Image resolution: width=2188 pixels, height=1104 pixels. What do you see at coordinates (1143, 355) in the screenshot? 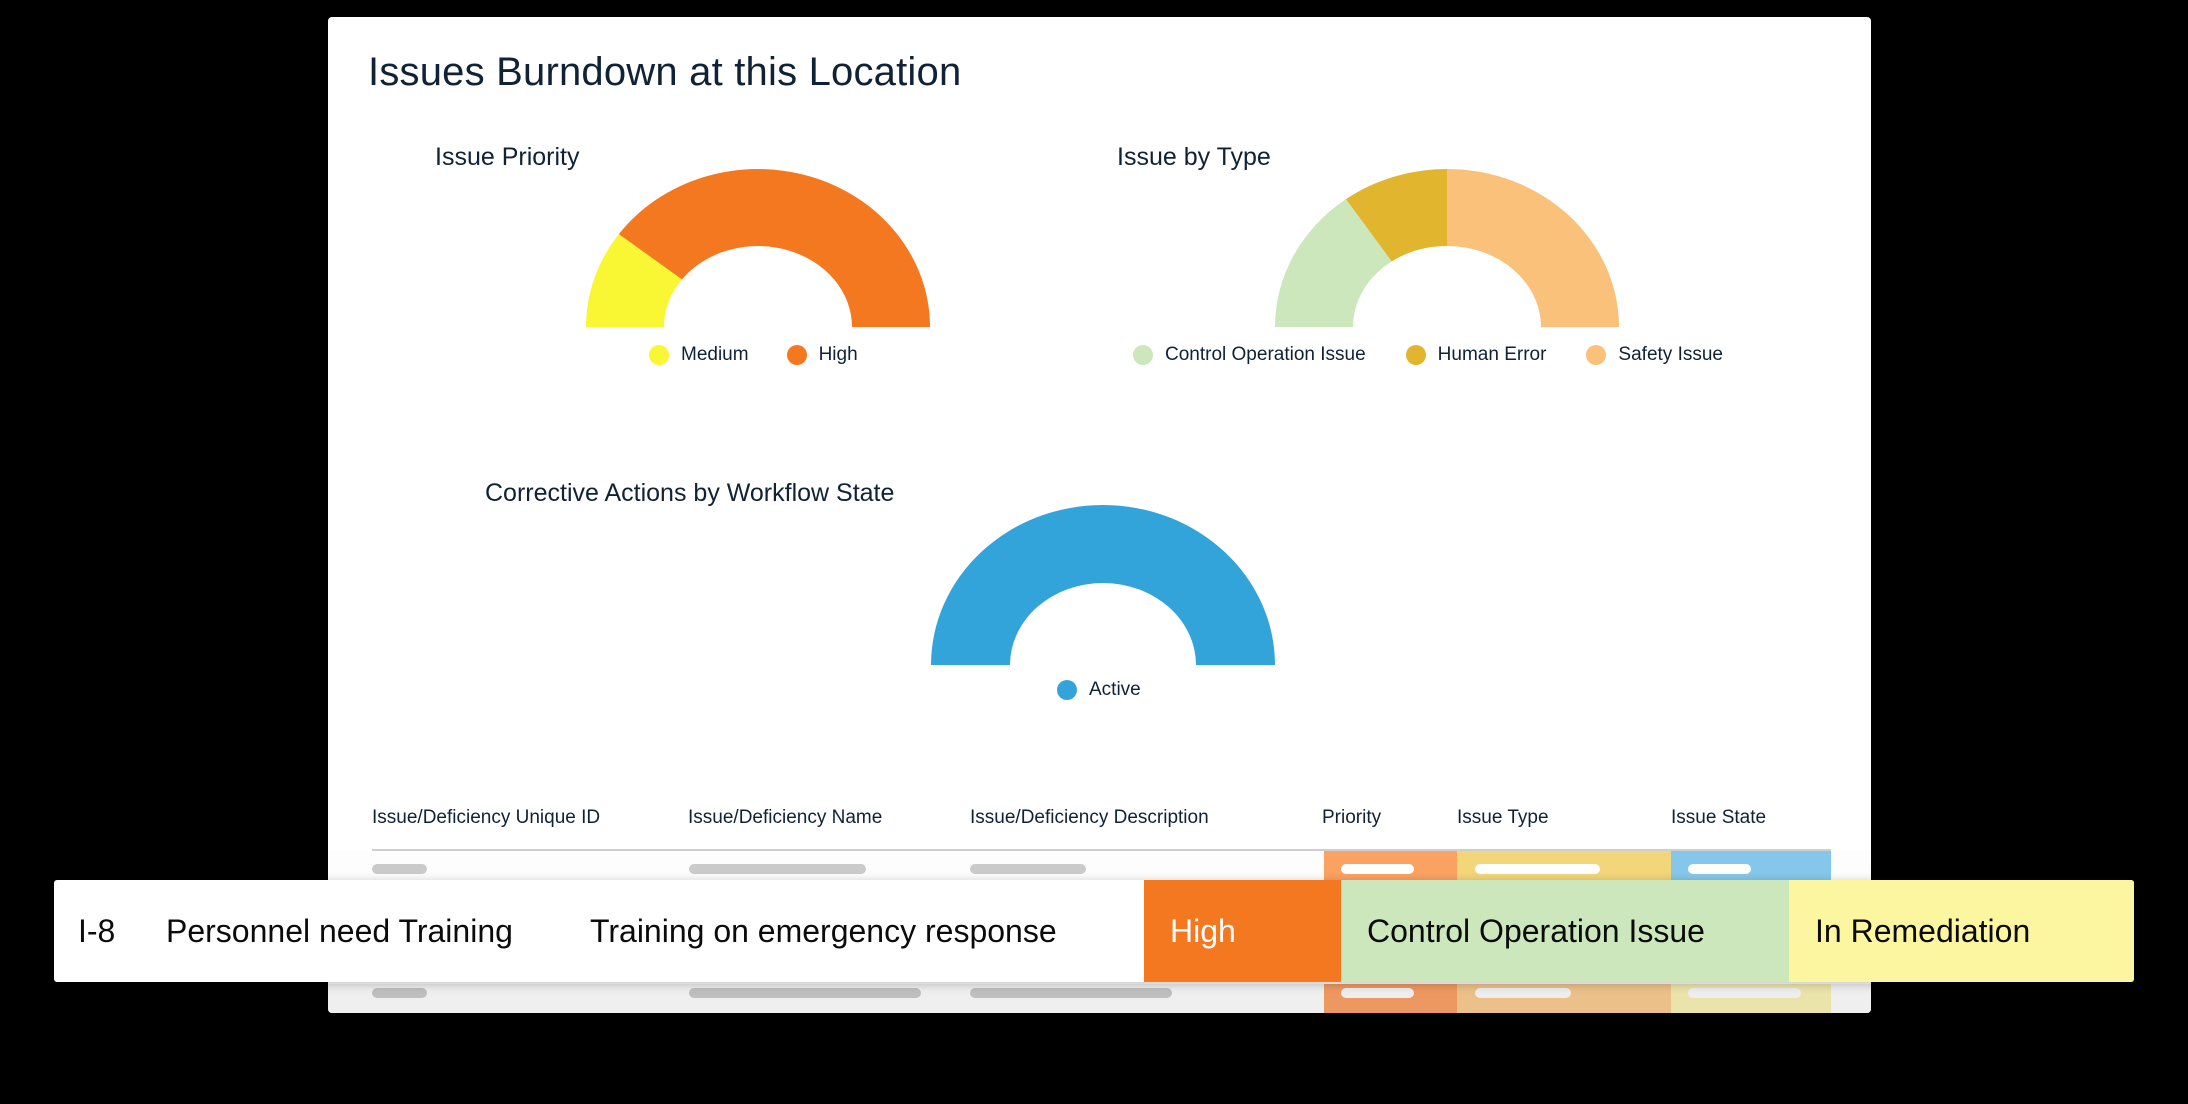
I see `legend-dot-control-operation-icon` at bounding box center [1143, 355].